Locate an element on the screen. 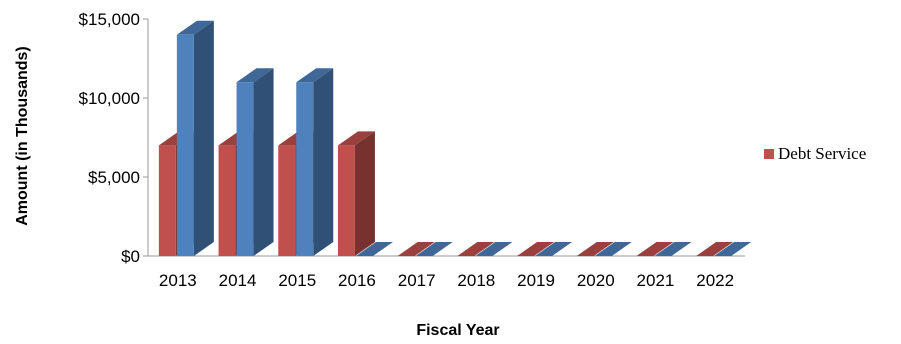 This screenshot has width=901, height=344. series-2-bar-2021 is located at coordinates (673, 249).